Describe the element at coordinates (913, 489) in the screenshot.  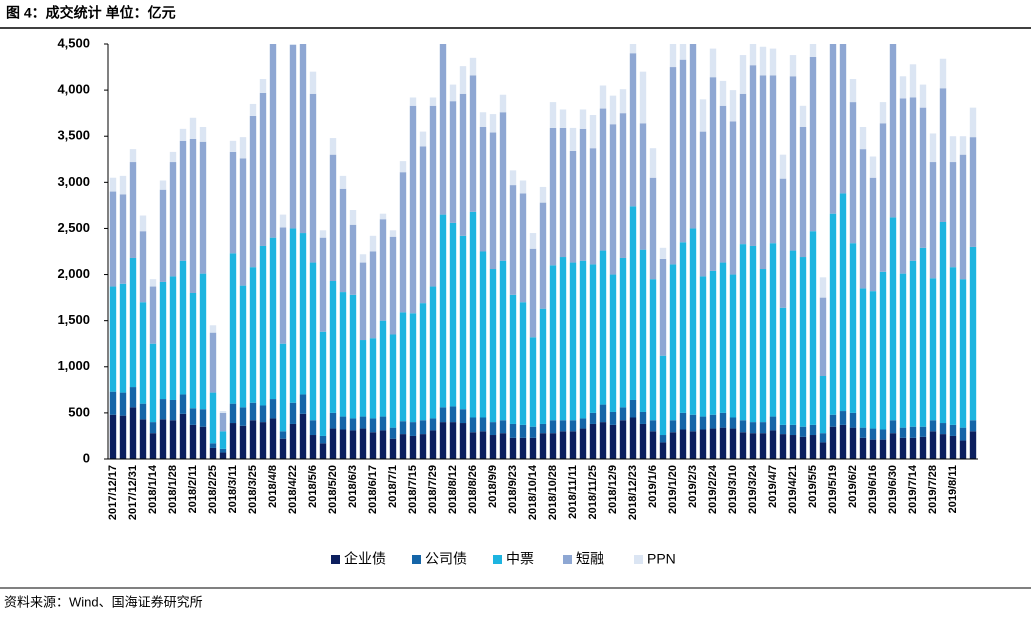
I see `x-tick-label: 2019/7/14` at that location.